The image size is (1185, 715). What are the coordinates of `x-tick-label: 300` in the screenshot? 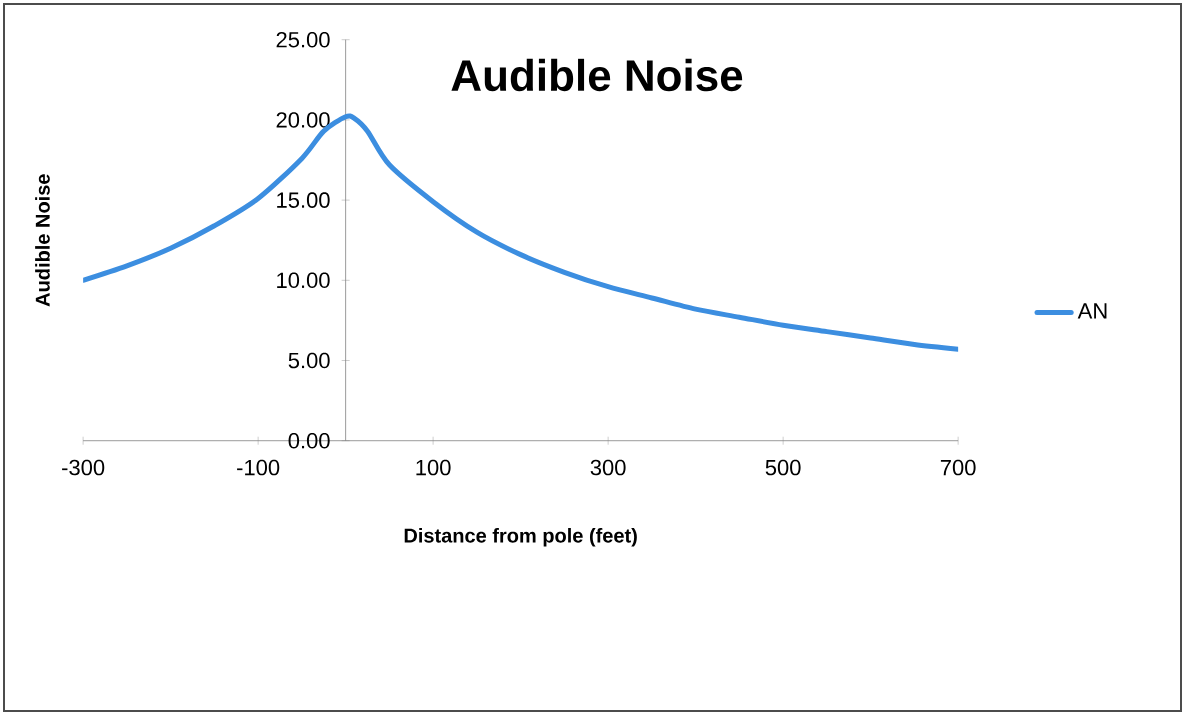 It's located at (608, 467).